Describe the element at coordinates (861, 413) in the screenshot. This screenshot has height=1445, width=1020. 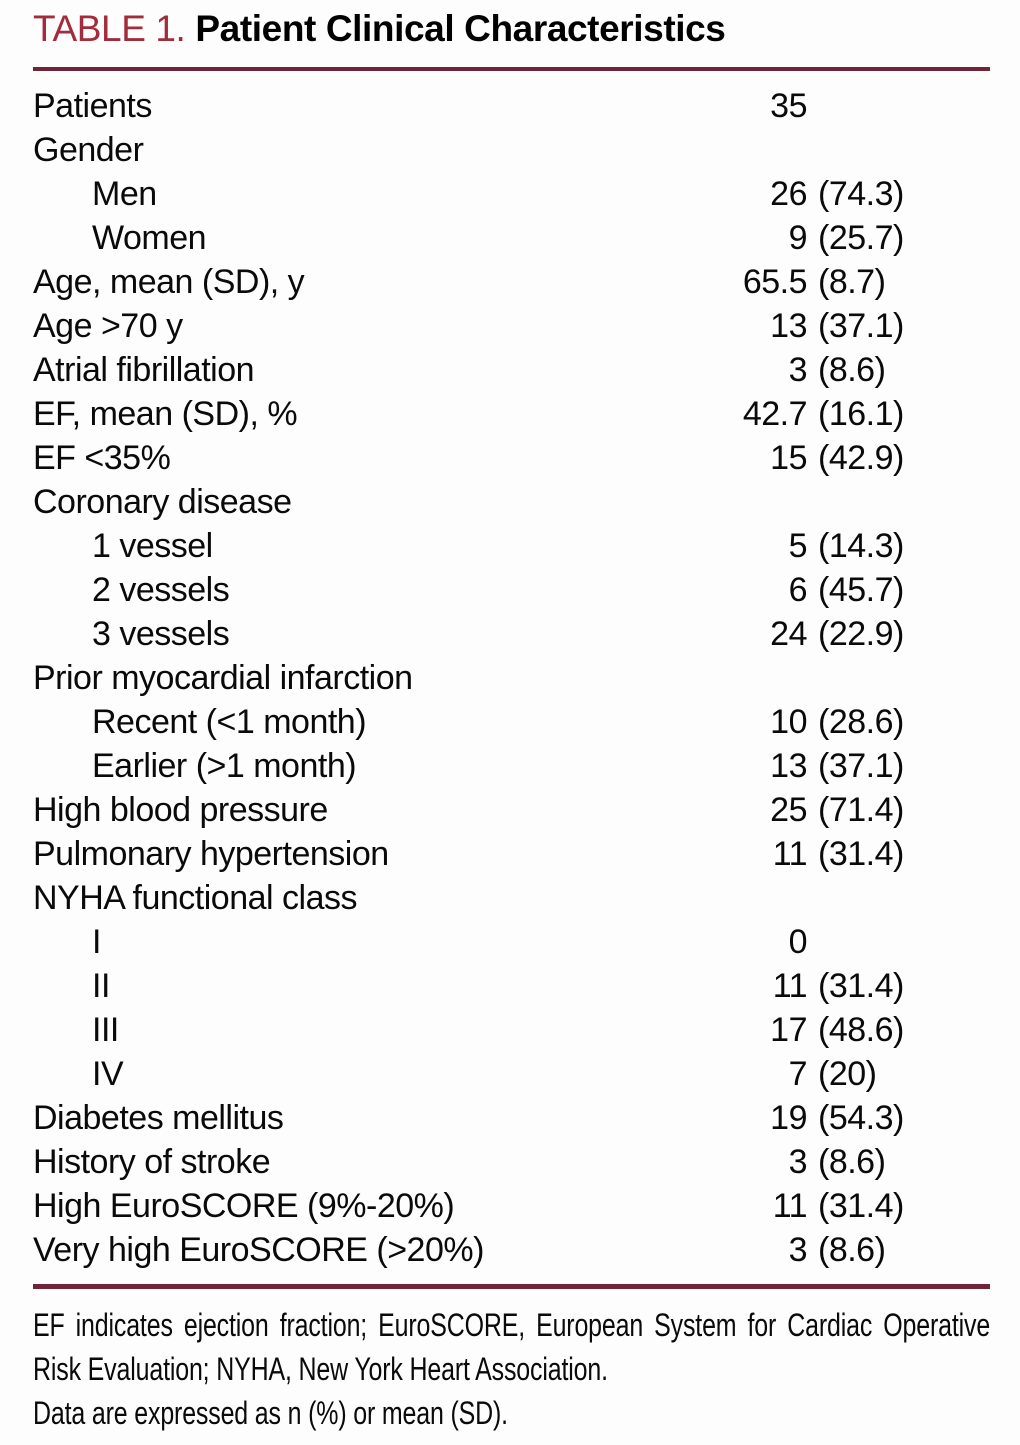
I see `row-value-percent: (16.1)` at that location.